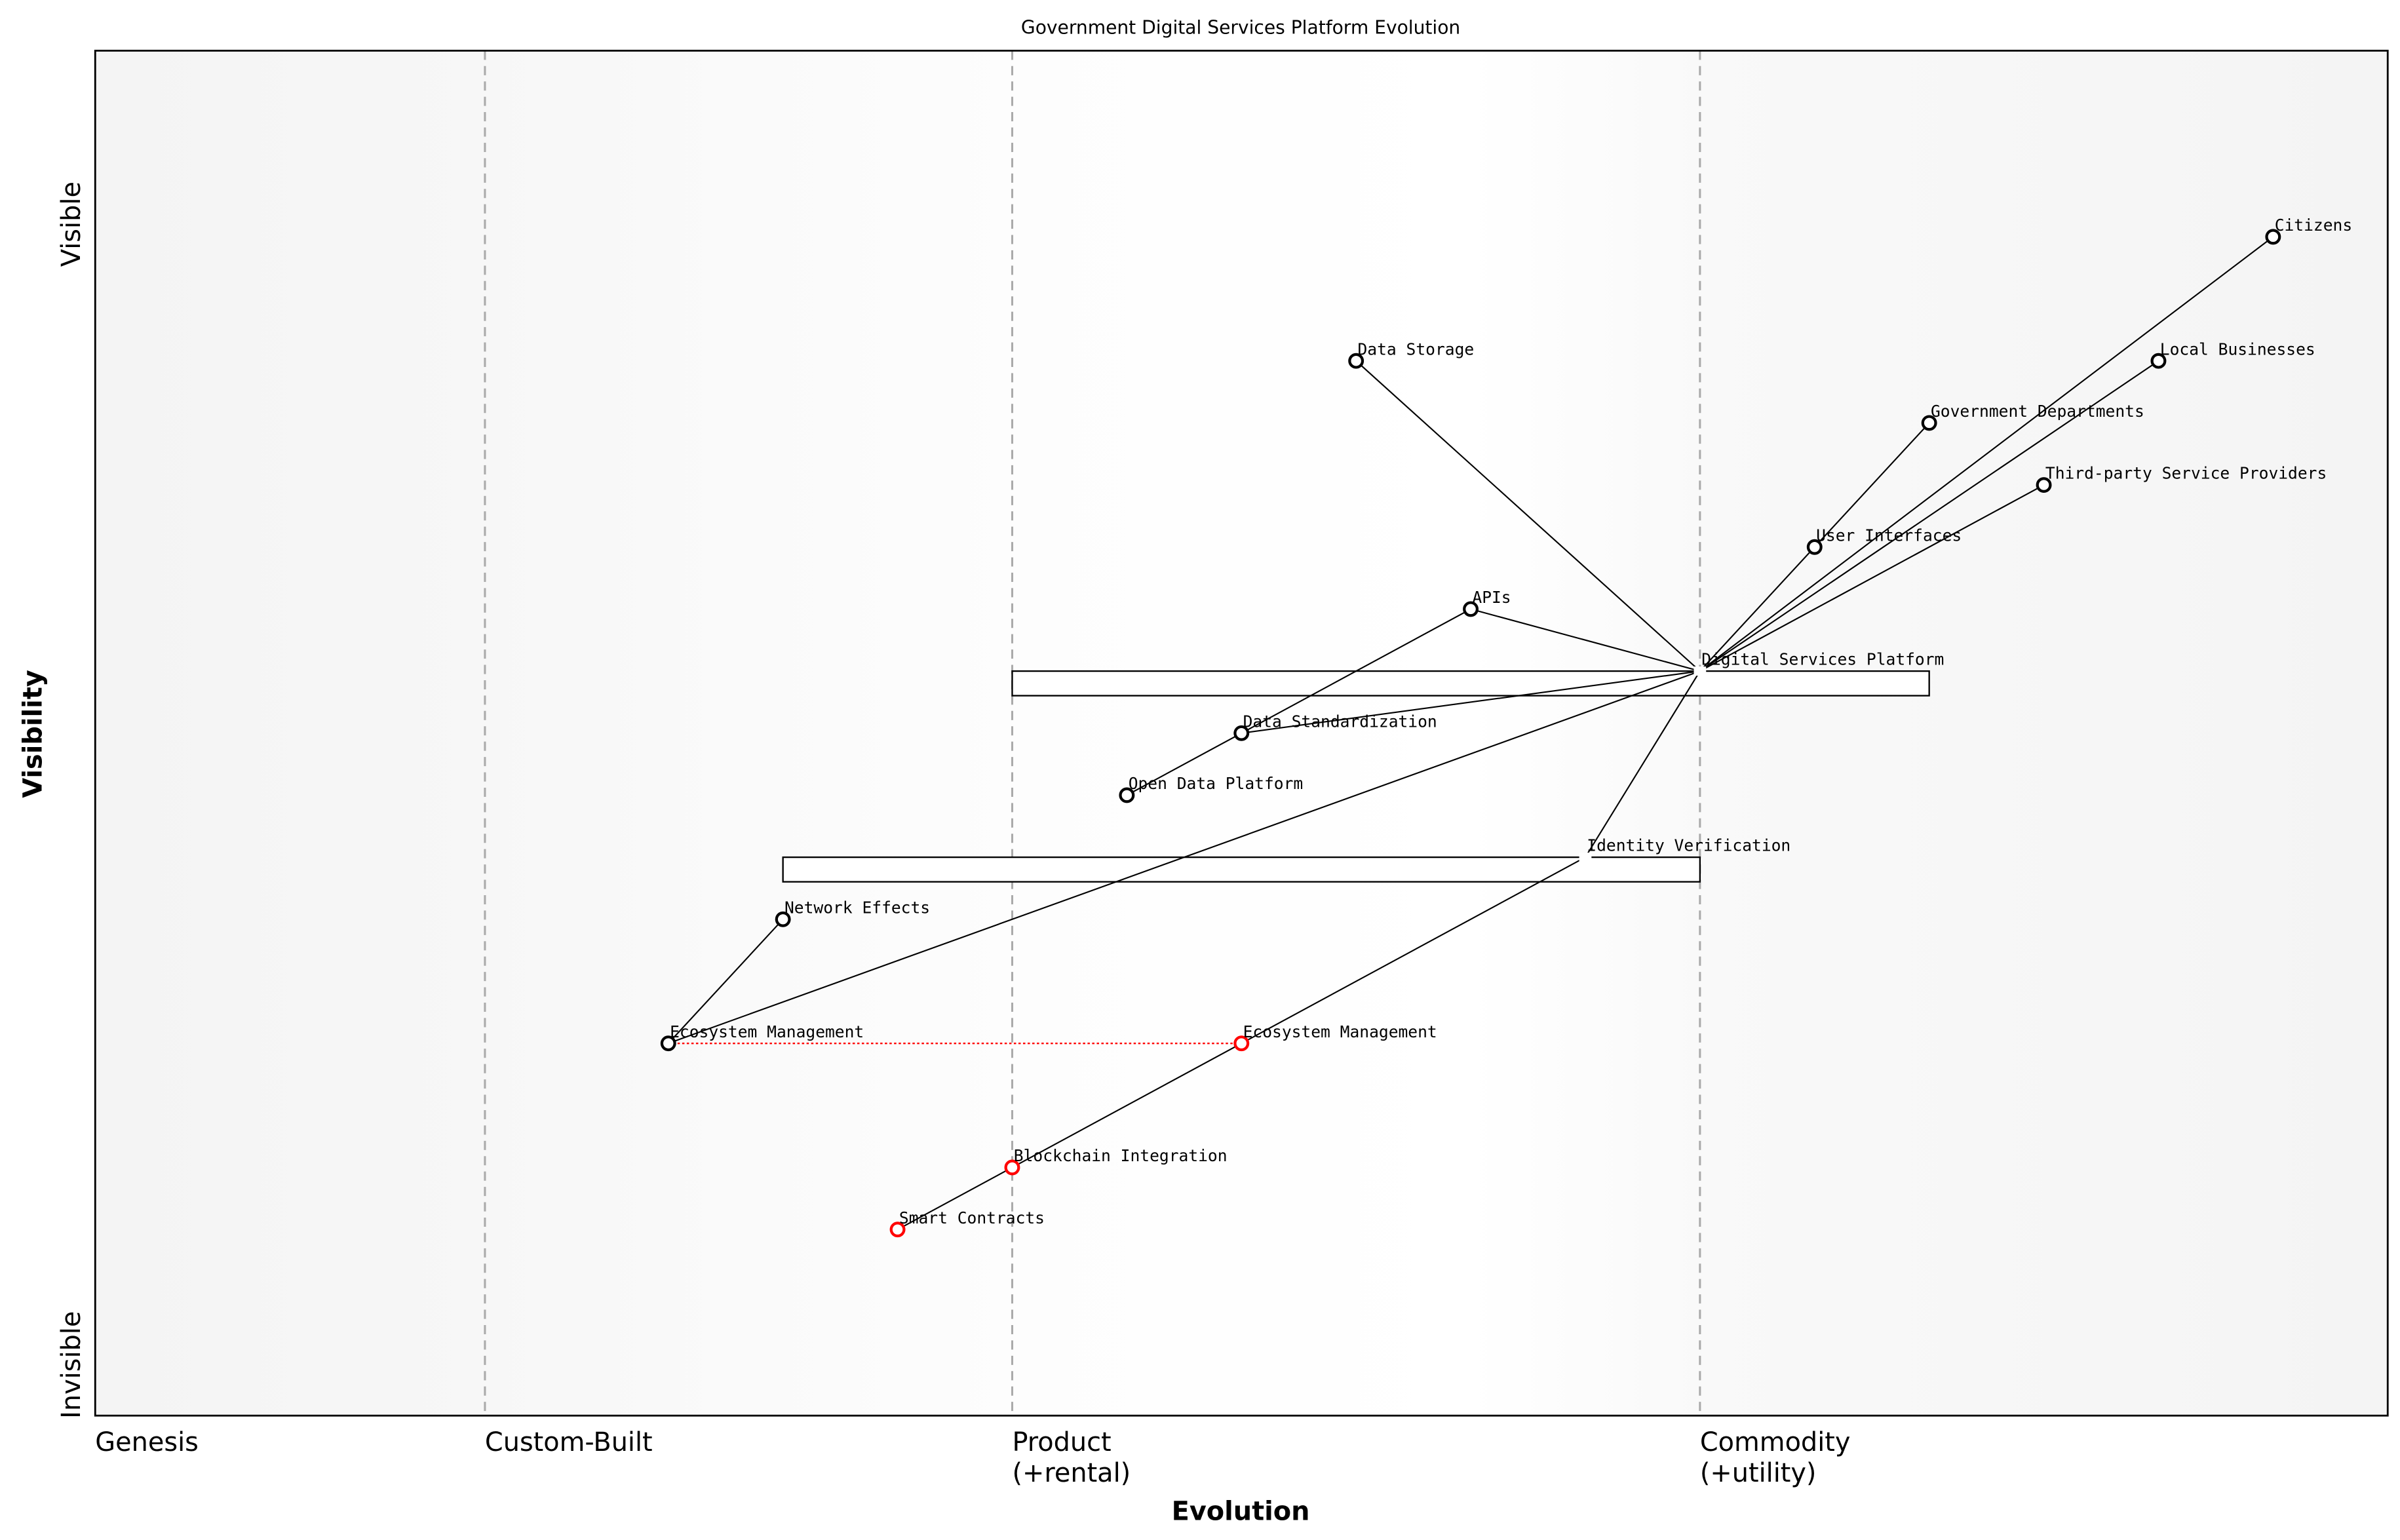 The width and height of the screenshot is (2400, 1540). Describe the element at coordinates (71, 1365) in the screenshot. I see `y-bottom-label: Invisible` at that location.